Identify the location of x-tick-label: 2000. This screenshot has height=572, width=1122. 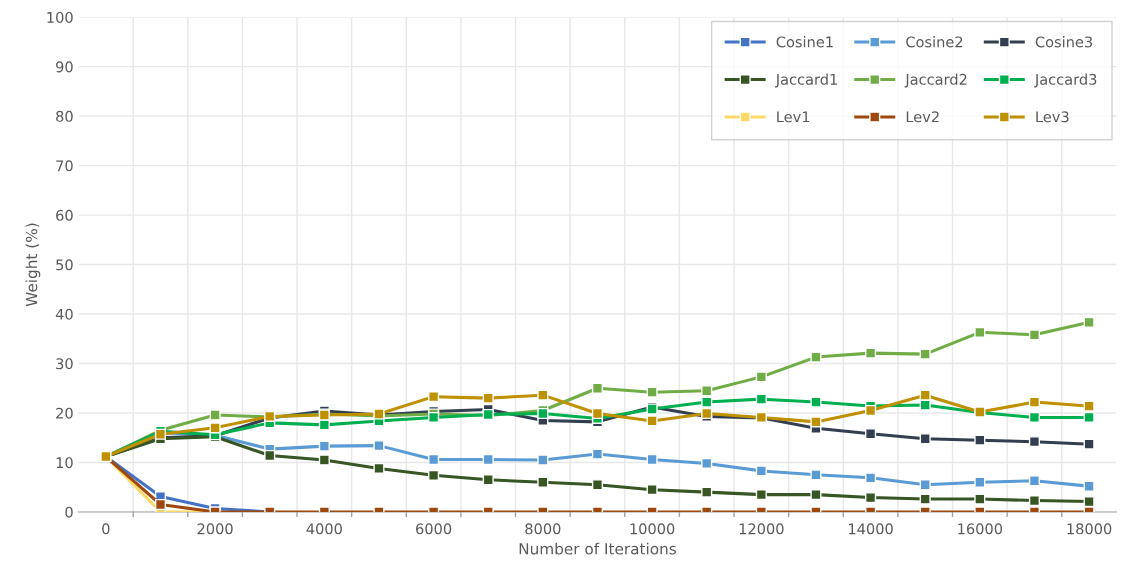
(215, 529).